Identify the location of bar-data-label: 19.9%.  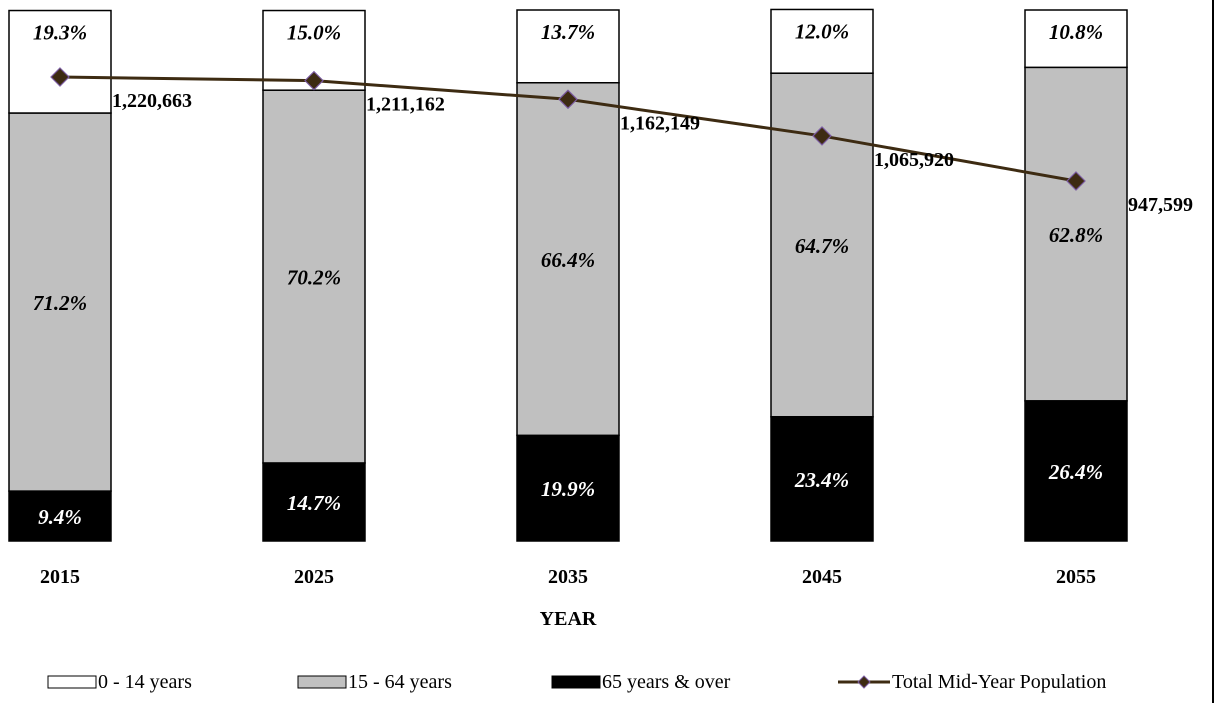
(568, 489).